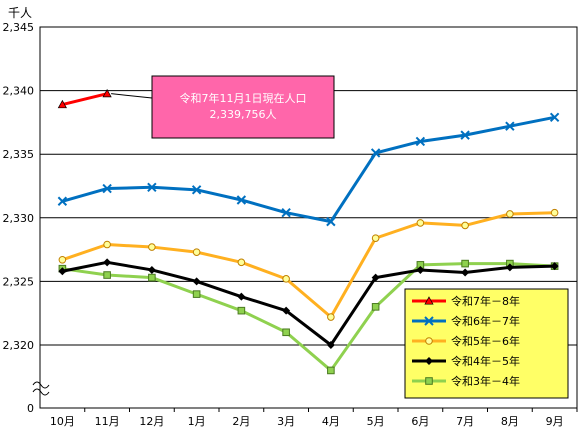 The image size is (587, 439). I want to click on y-tick-label: 2,335, so click(19, 154).